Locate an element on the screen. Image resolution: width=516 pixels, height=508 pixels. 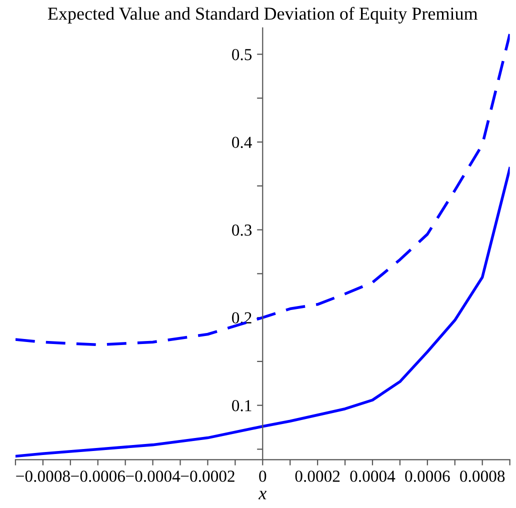
x-axis-title: x is located at coordinates (262, 495).